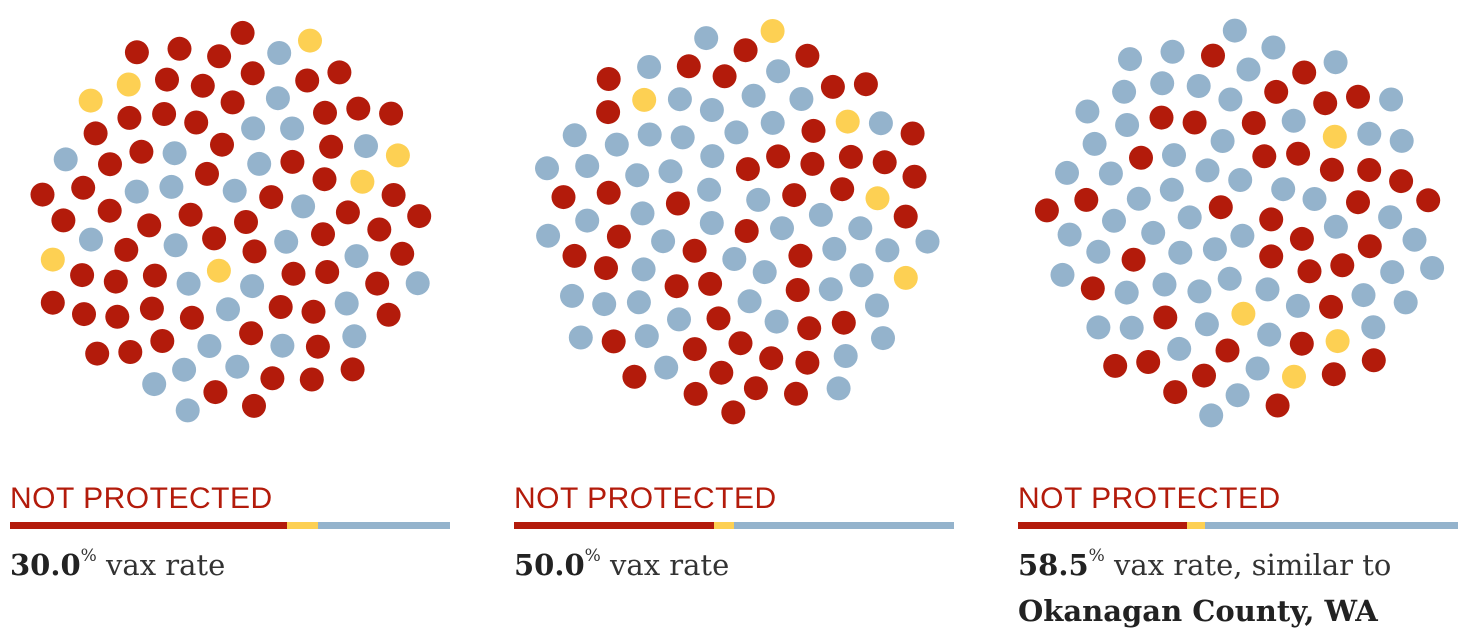 The image size is (1466, 634). I want to click on status-bar, so click(734, 525).